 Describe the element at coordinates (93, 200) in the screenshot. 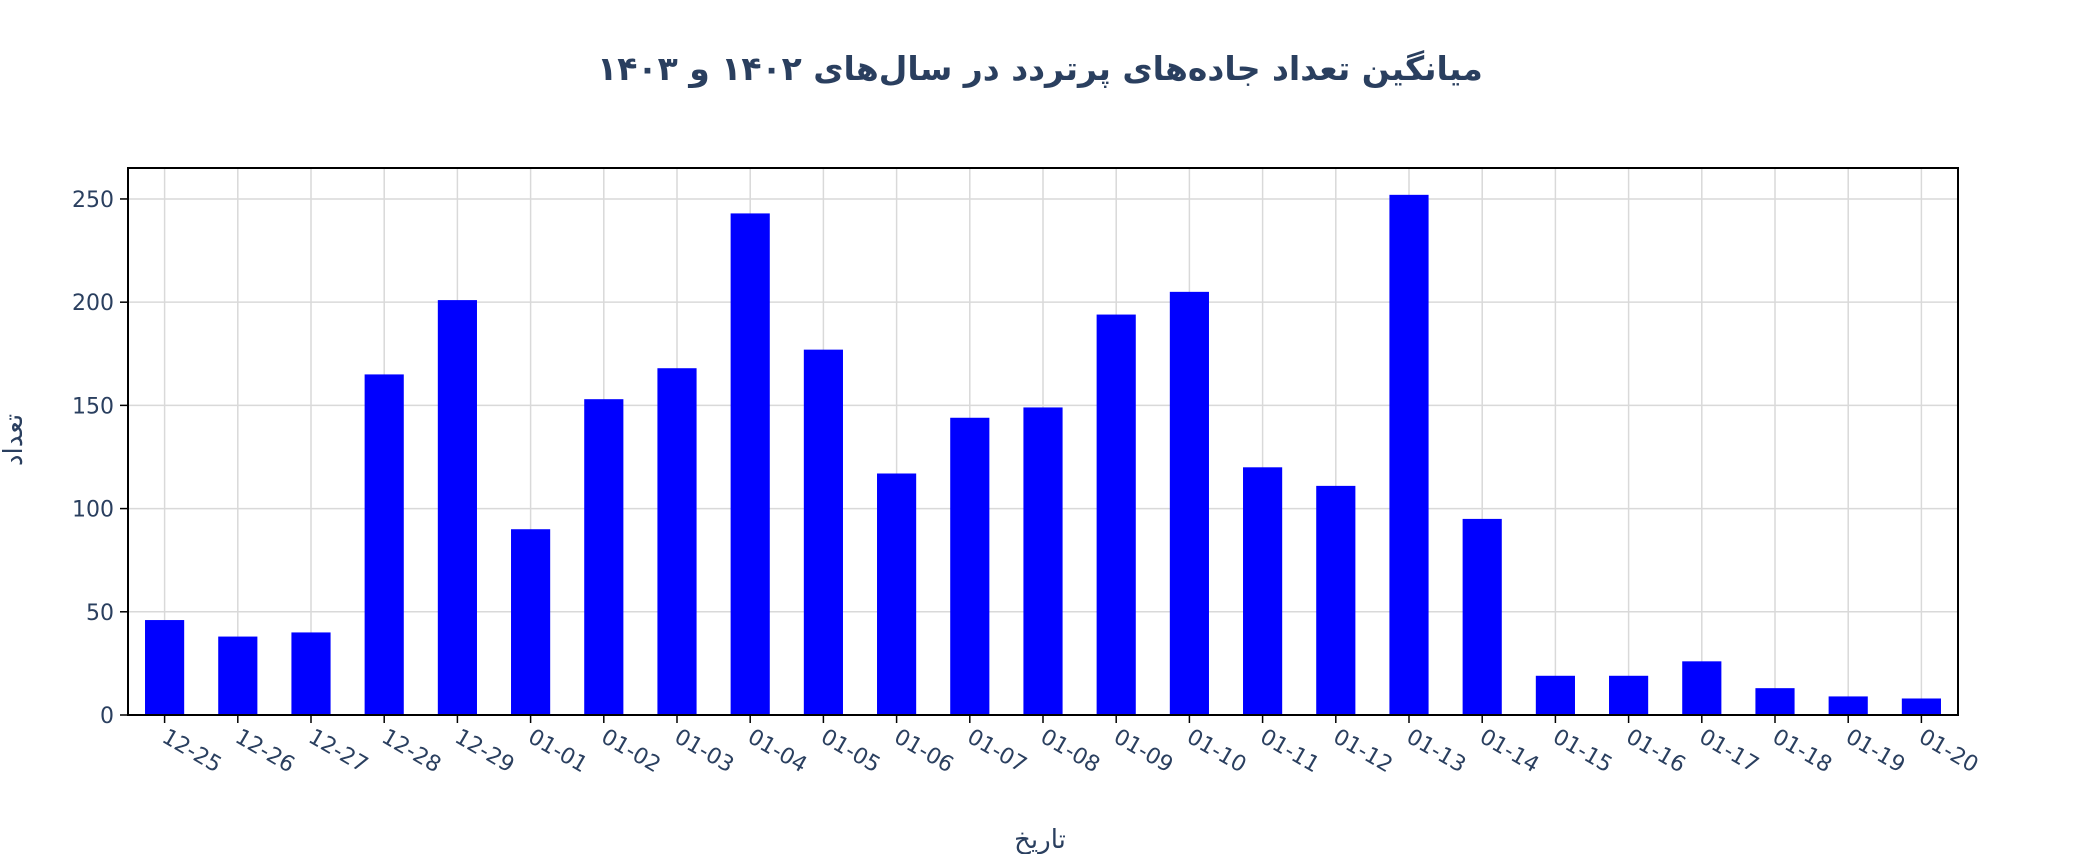

I see `y-tick-label: 250` at that location.